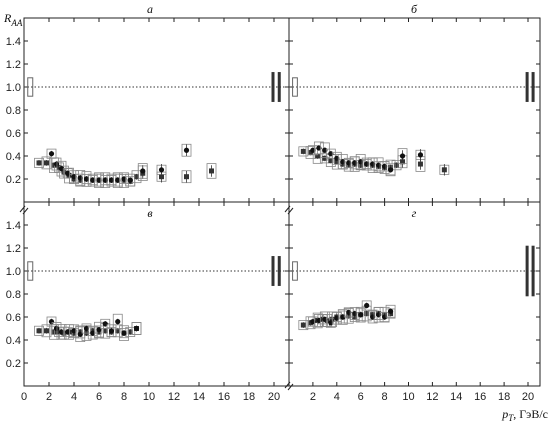 This screenshot has height=426, width=551. What do you see at coordinates (13, 226) in the screenshot?
I see `y-tick-label: 1.4` at bounding box center [13, 226].